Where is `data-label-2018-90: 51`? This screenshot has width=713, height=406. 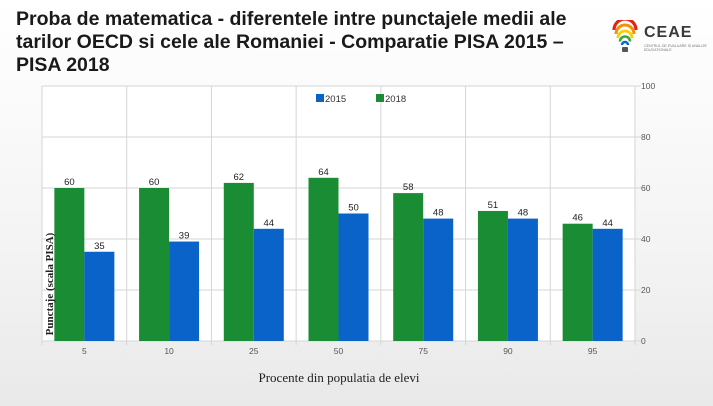
data-label-2018-90: 51 is located at coordinates (493, 205).